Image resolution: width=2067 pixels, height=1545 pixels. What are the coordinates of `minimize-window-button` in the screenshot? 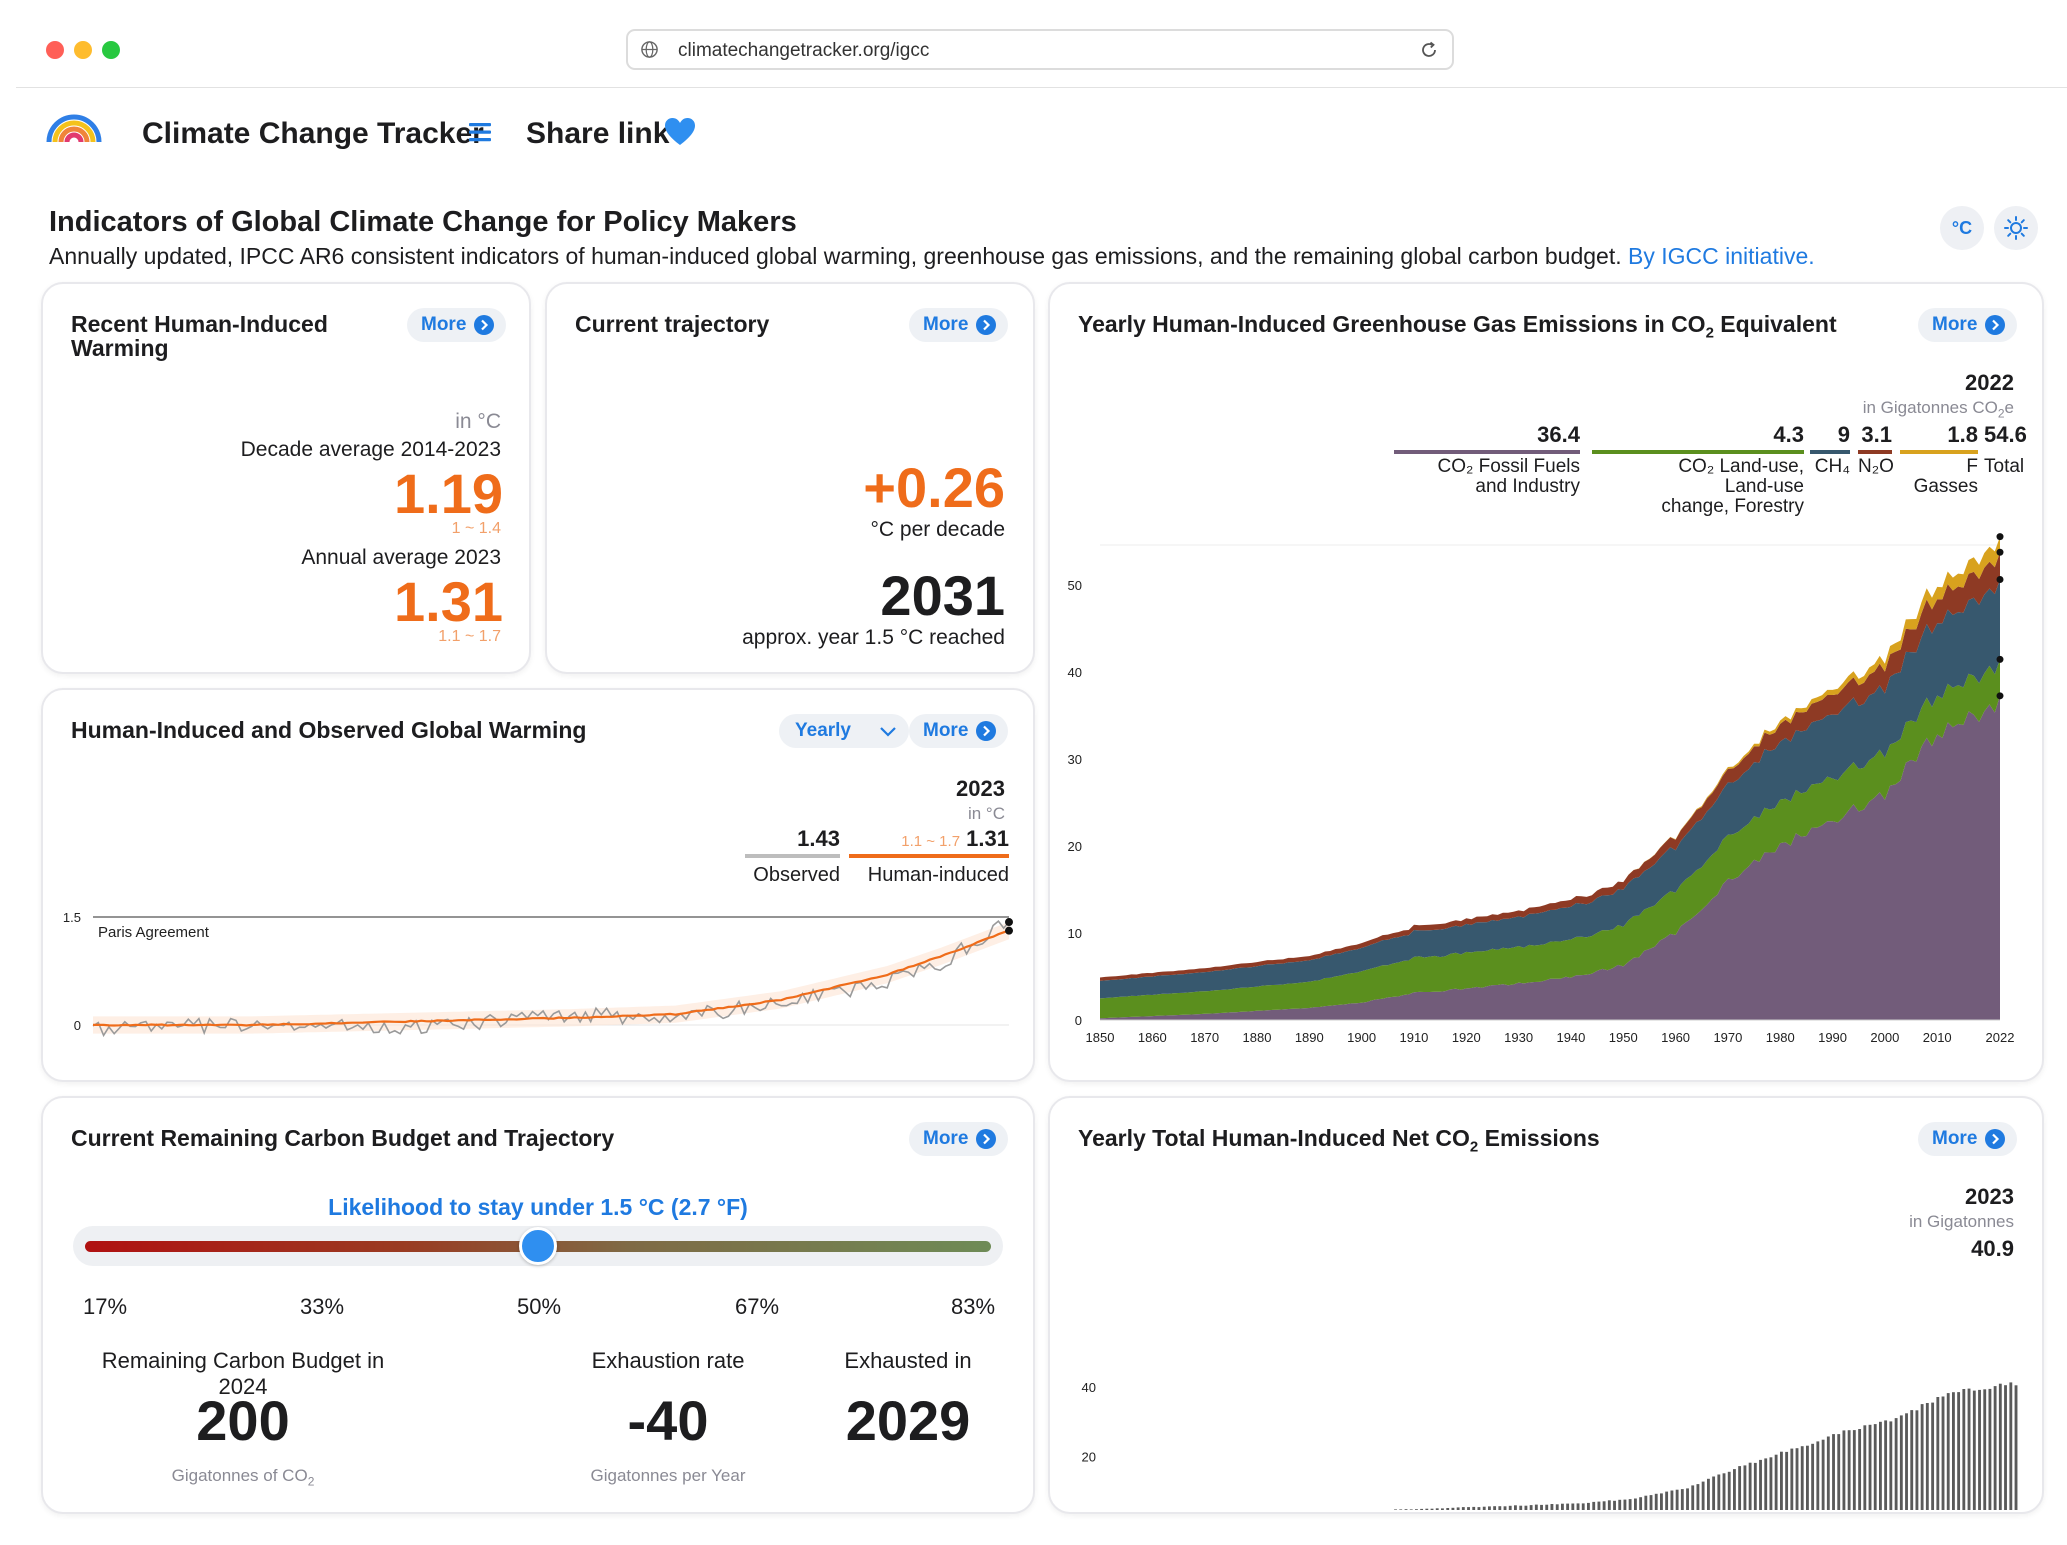 It's located at (83, 50).